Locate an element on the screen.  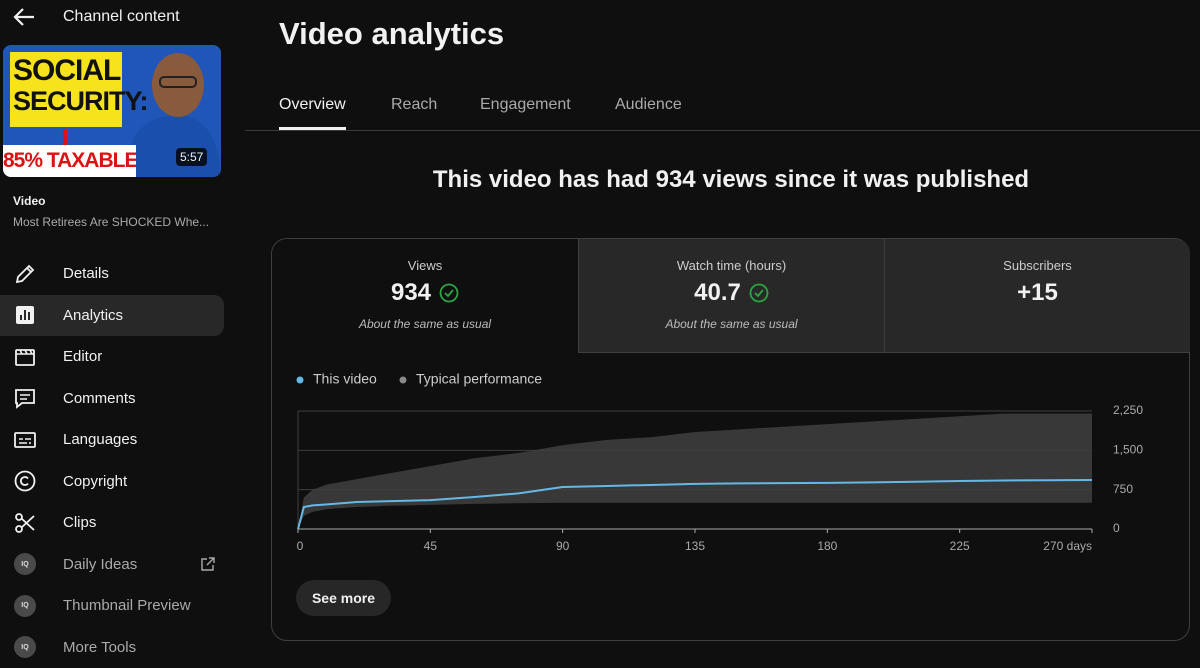
x-tick-label: 270 days is located at coordinates (1067, 546).